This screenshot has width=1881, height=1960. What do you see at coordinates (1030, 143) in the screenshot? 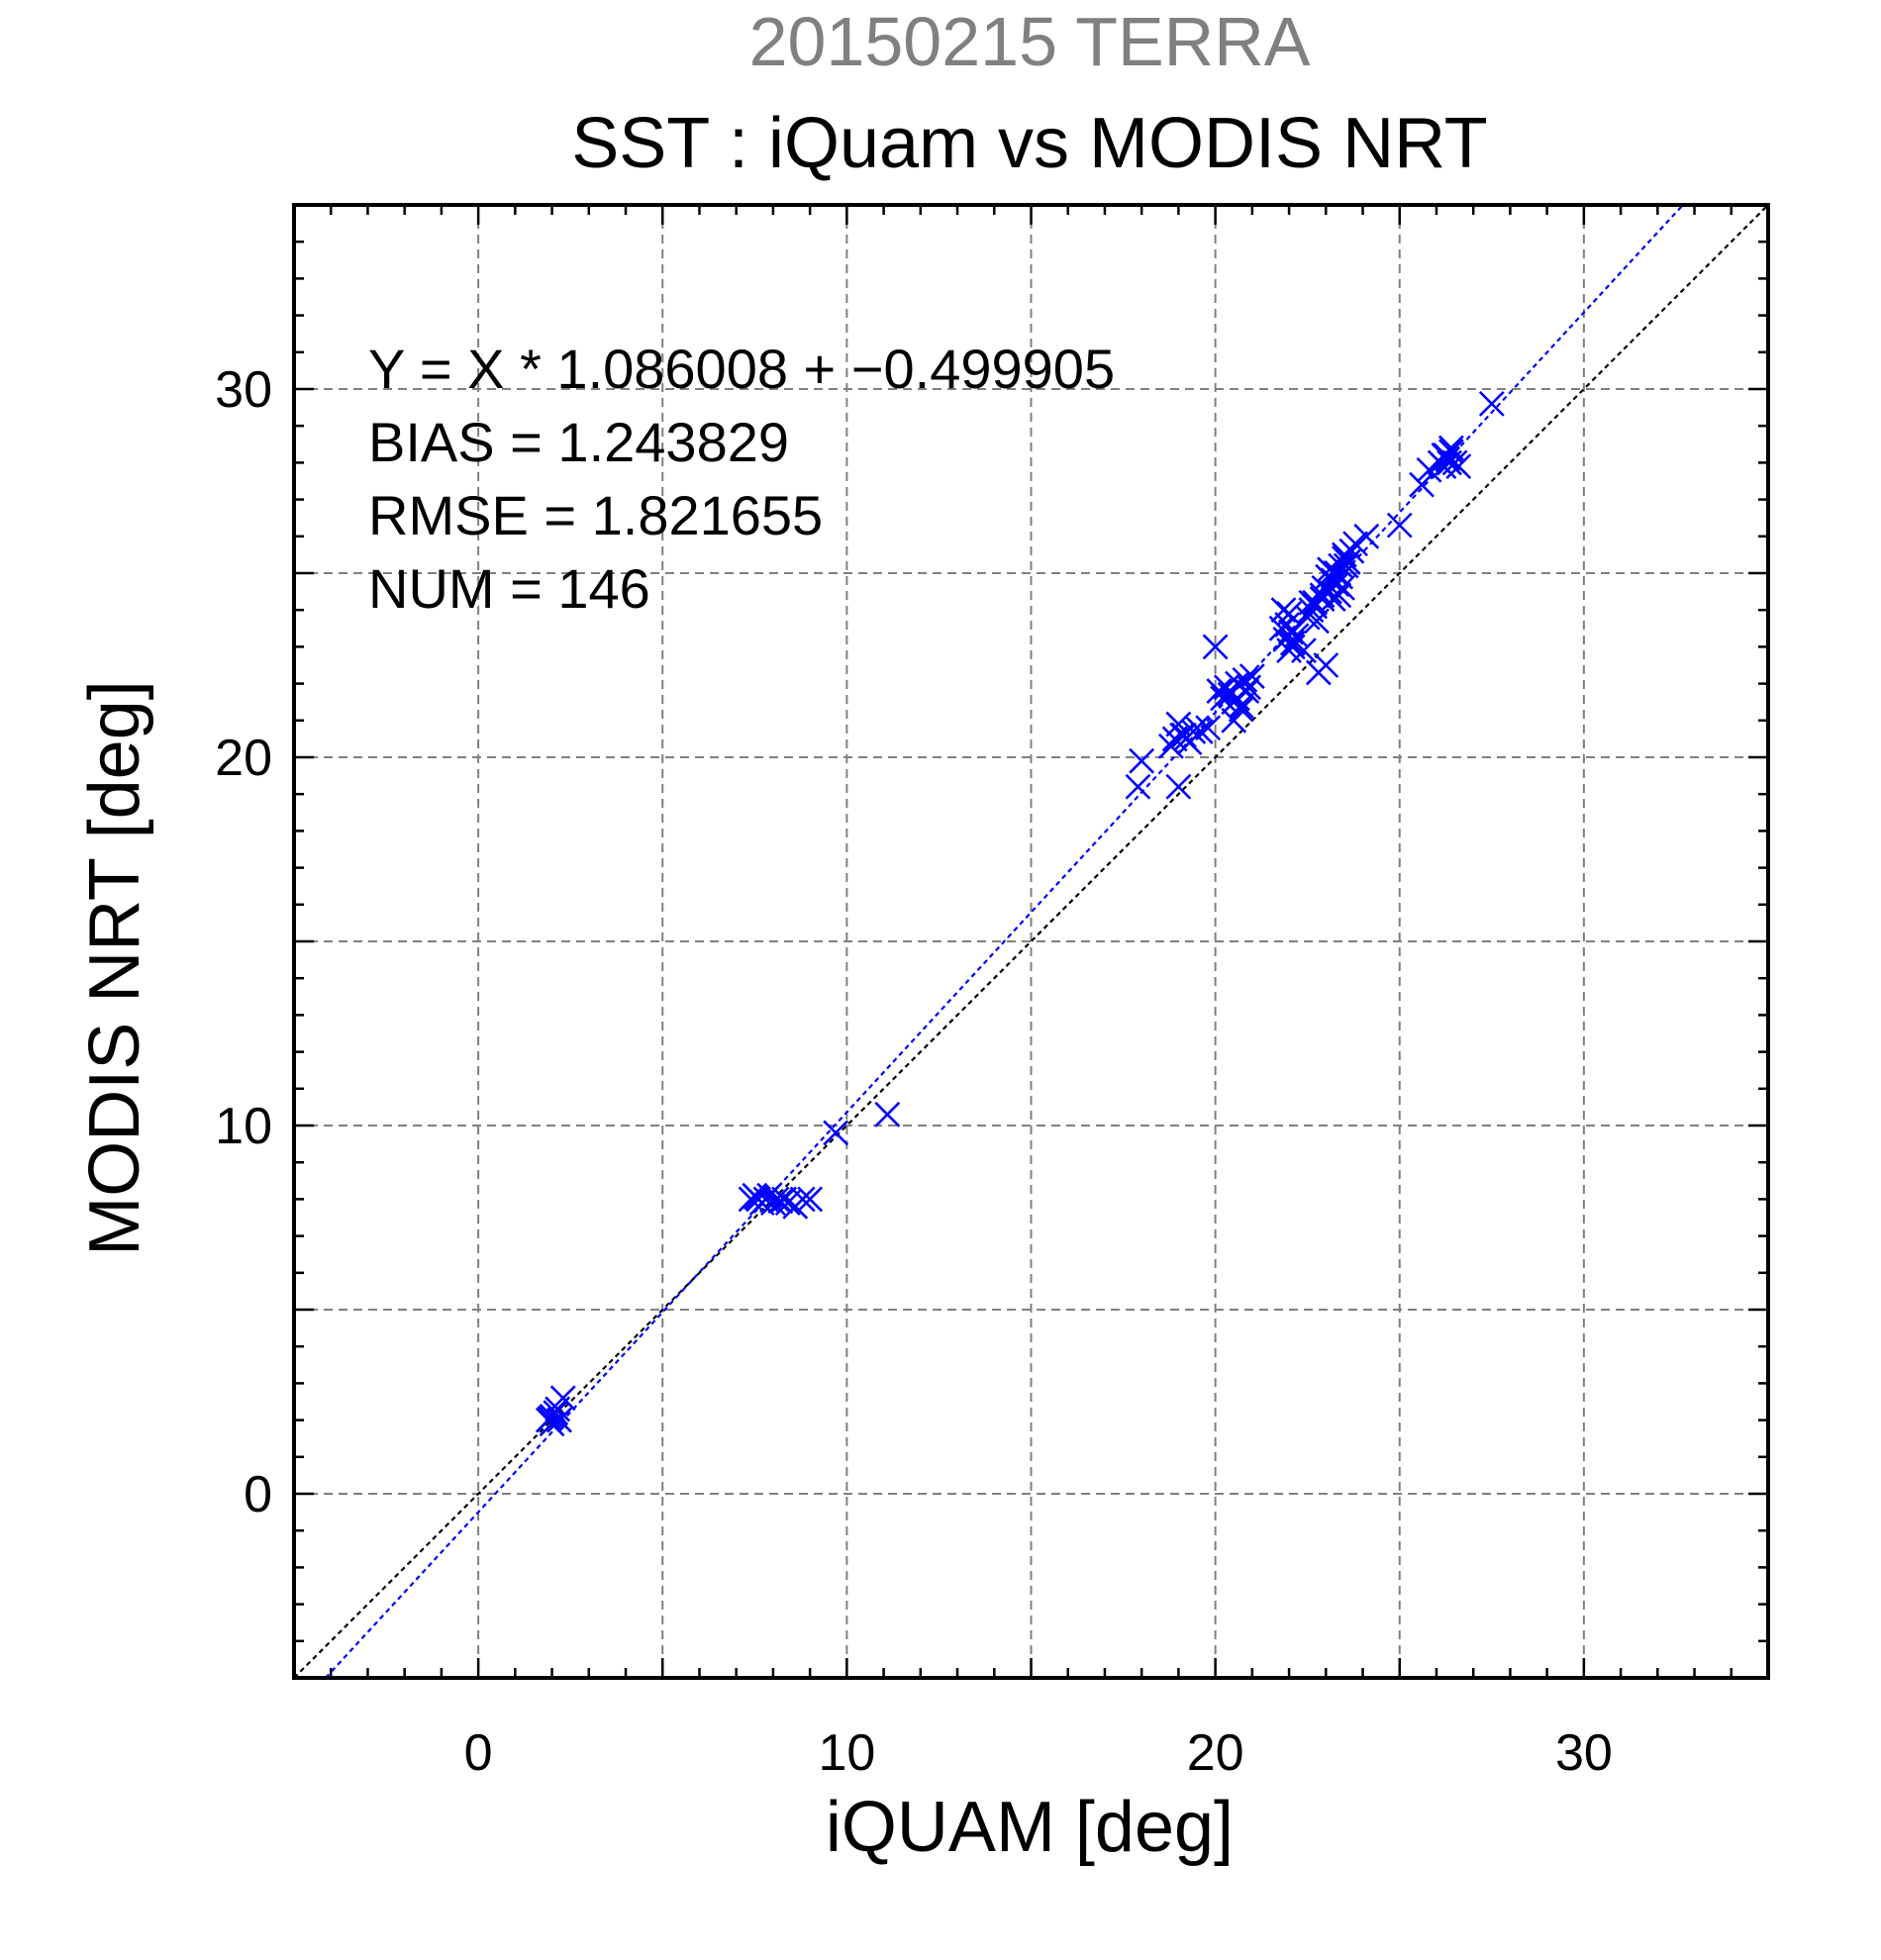
I see `chart-title: SST : iQuam vs MODIS NRT` at bounding box center [1030, 143].